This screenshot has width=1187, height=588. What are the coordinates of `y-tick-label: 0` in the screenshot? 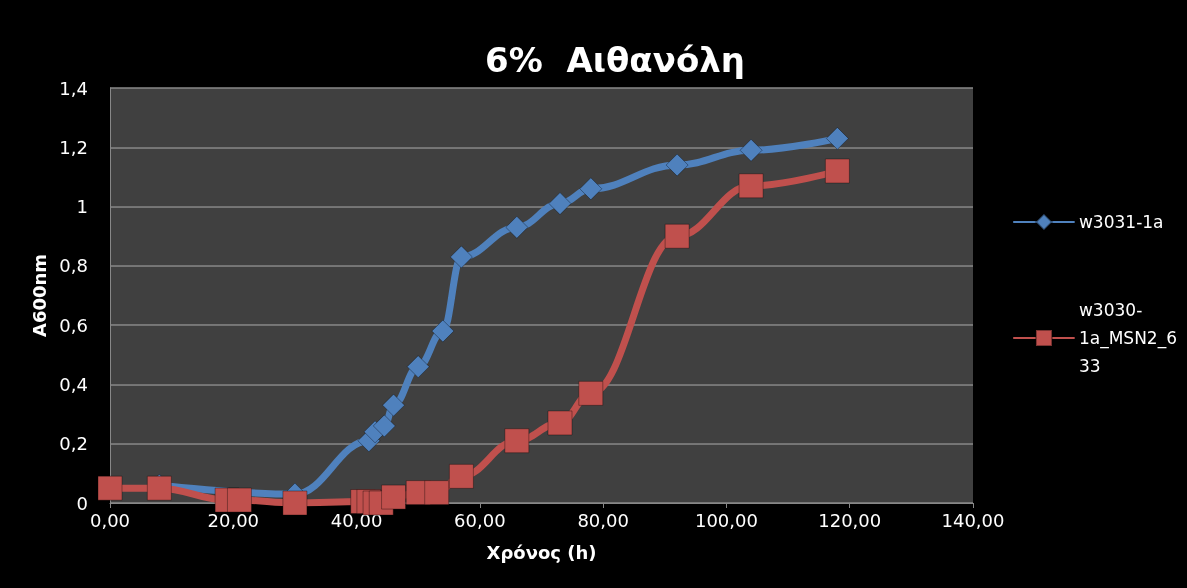 It's located at (82, 503).